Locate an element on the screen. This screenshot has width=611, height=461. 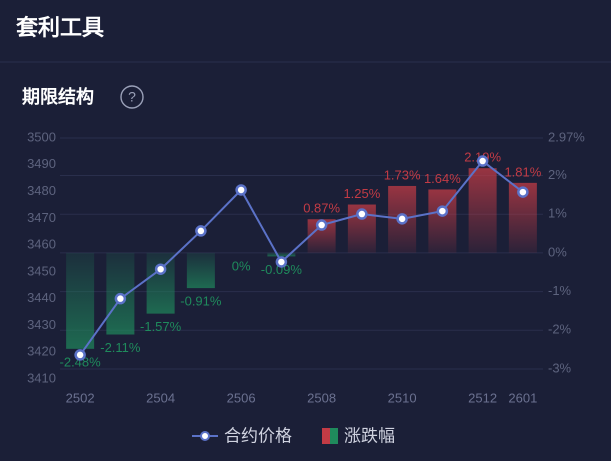
y-tick-label: 3470 is located at coordinates (41, 217).